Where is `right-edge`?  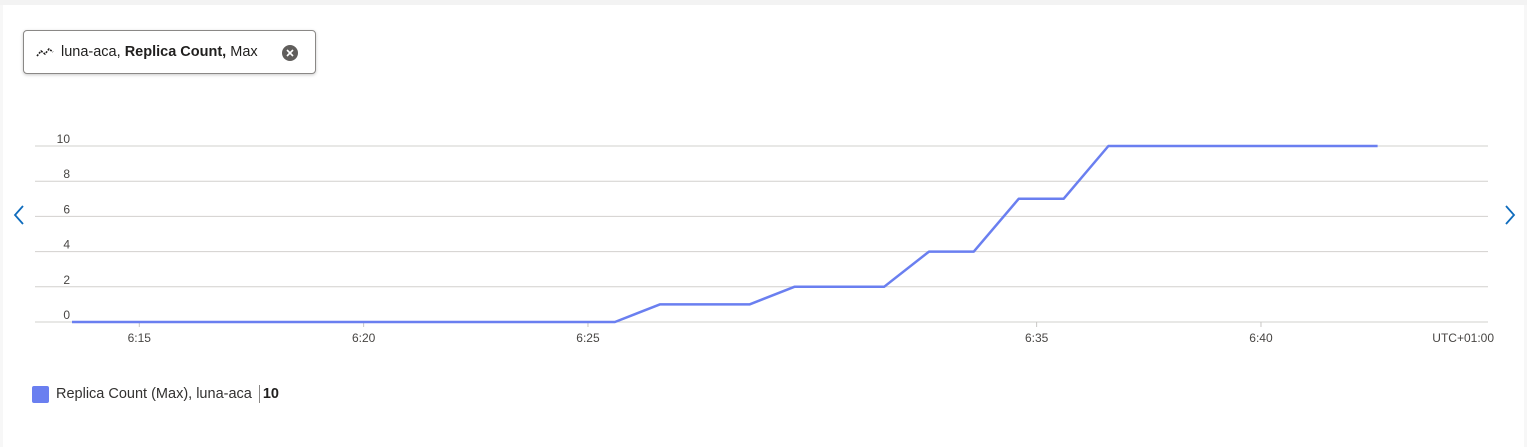
right-edge is located at coordinates (1525, 226).